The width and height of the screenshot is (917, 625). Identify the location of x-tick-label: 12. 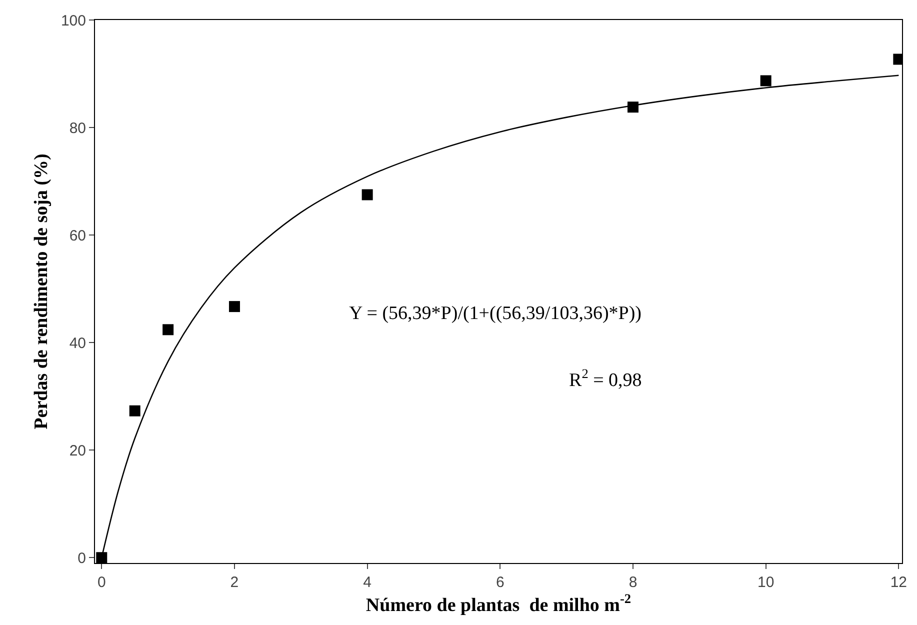
(899, 582).